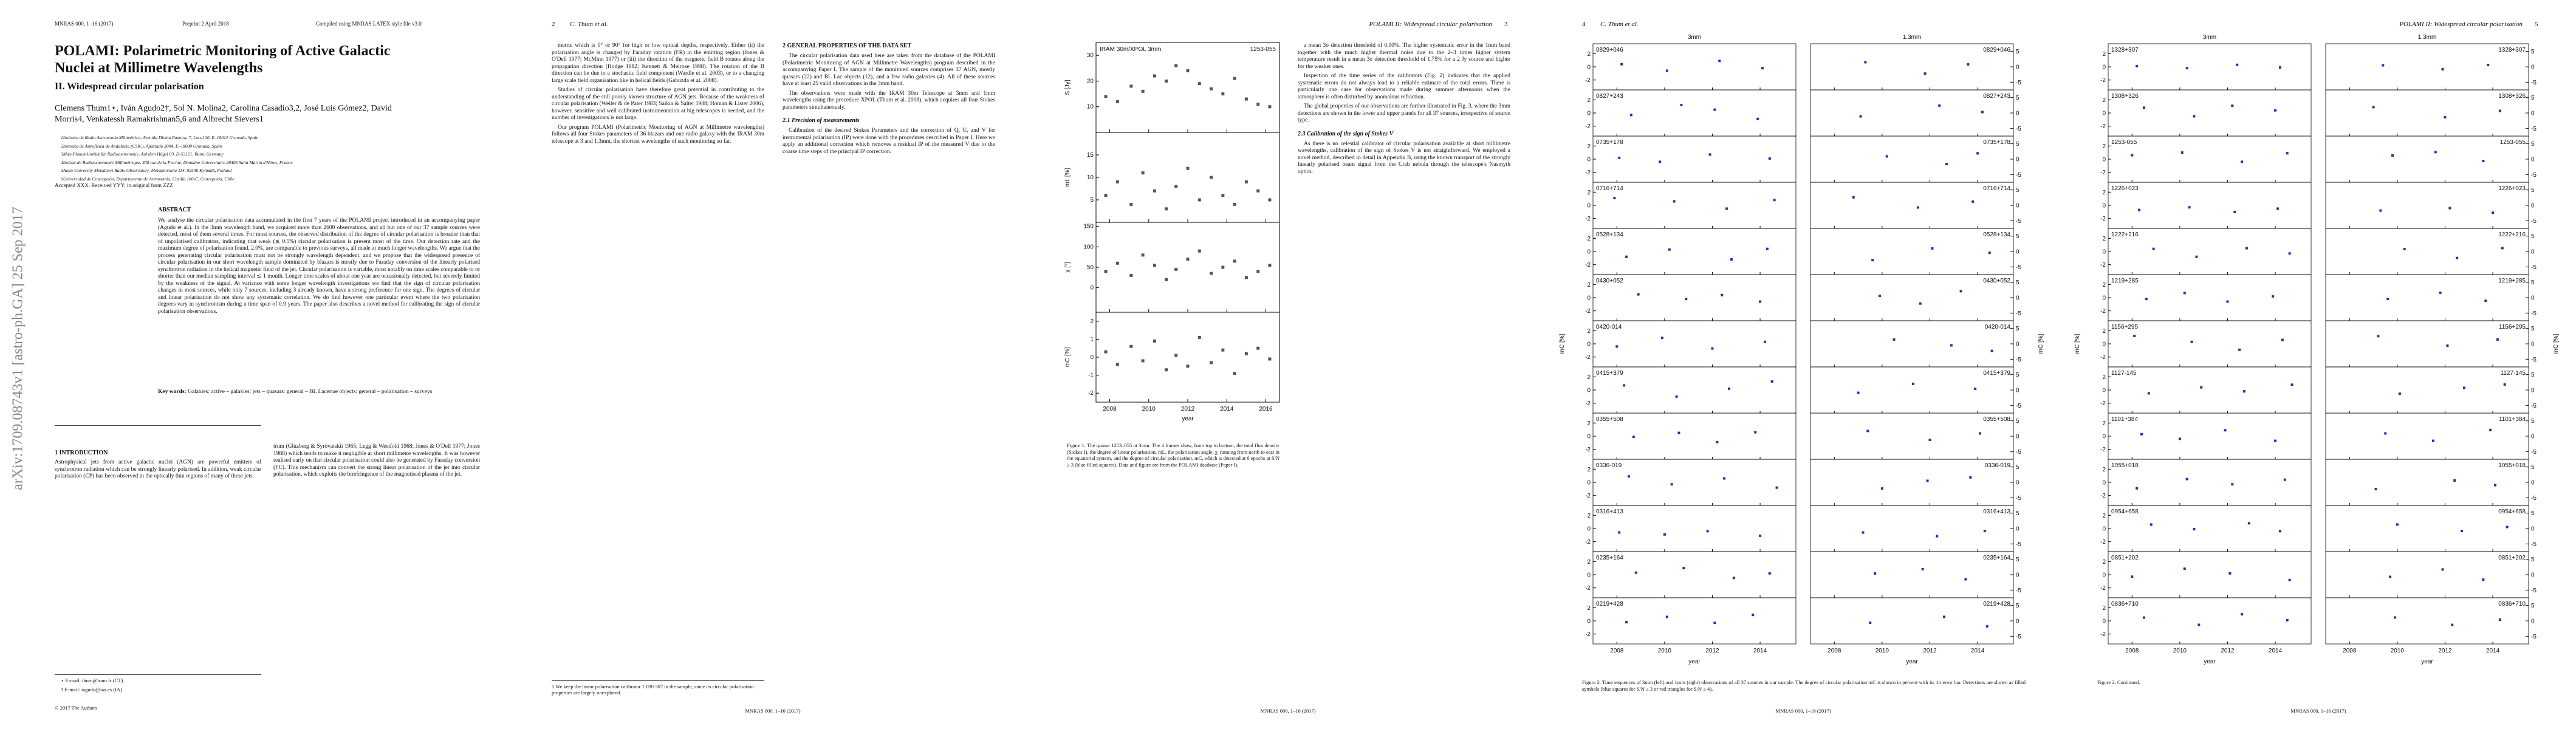 This screenshot has width=2576, height=729. I want to click on y-tick-label: 150, so click(1088, 227).